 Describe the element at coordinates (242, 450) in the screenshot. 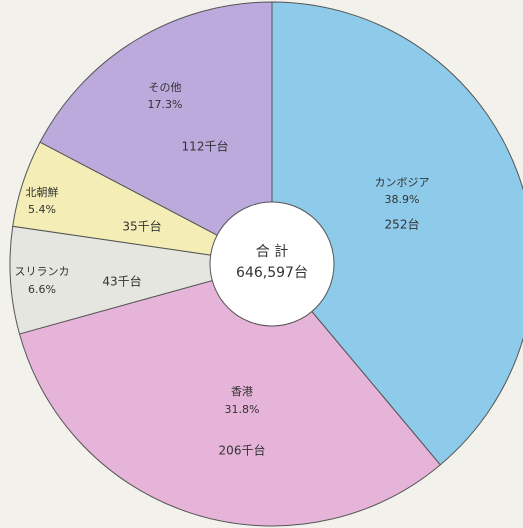

I see `slice-amount: 206千台` at that location.